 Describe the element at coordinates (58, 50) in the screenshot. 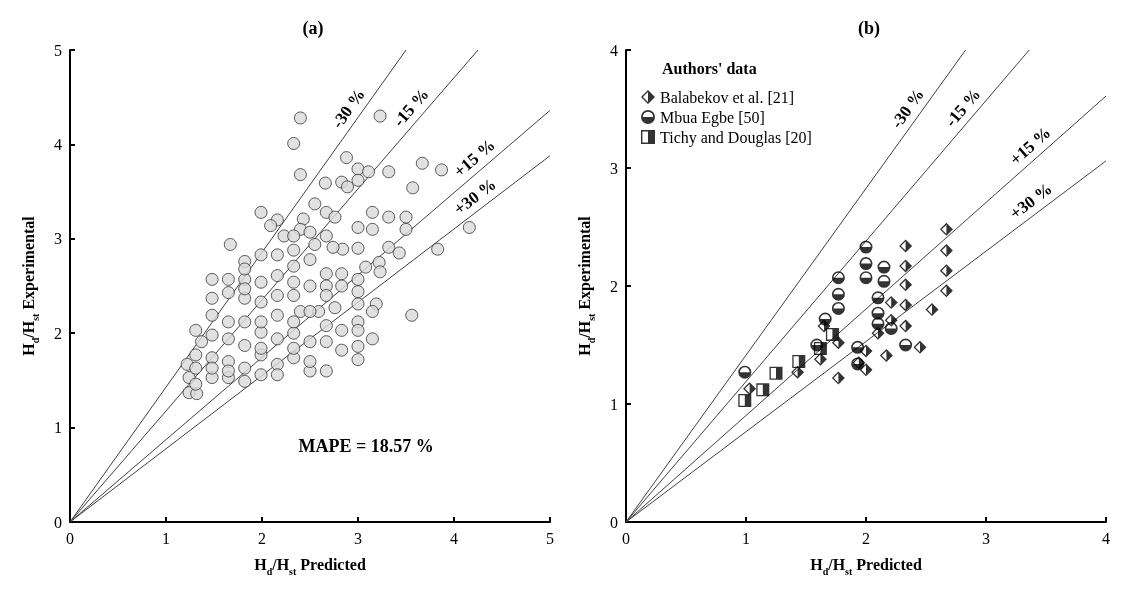

I see `y-tick-label: 5` at that location.